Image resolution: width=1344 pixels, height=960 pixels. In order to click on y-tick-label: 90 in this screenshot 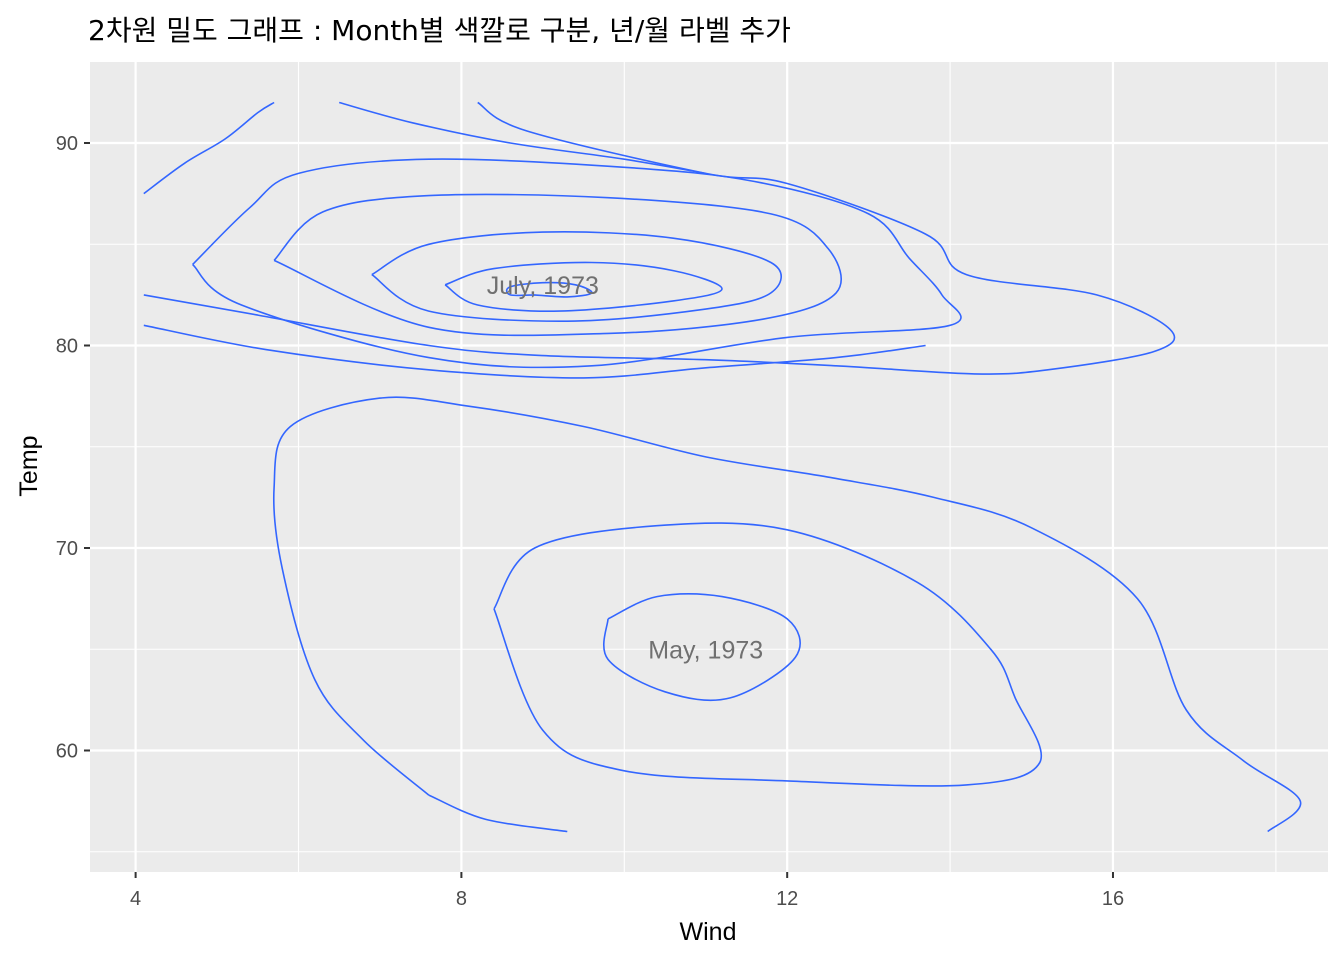, I will do `click(67, 144)`.